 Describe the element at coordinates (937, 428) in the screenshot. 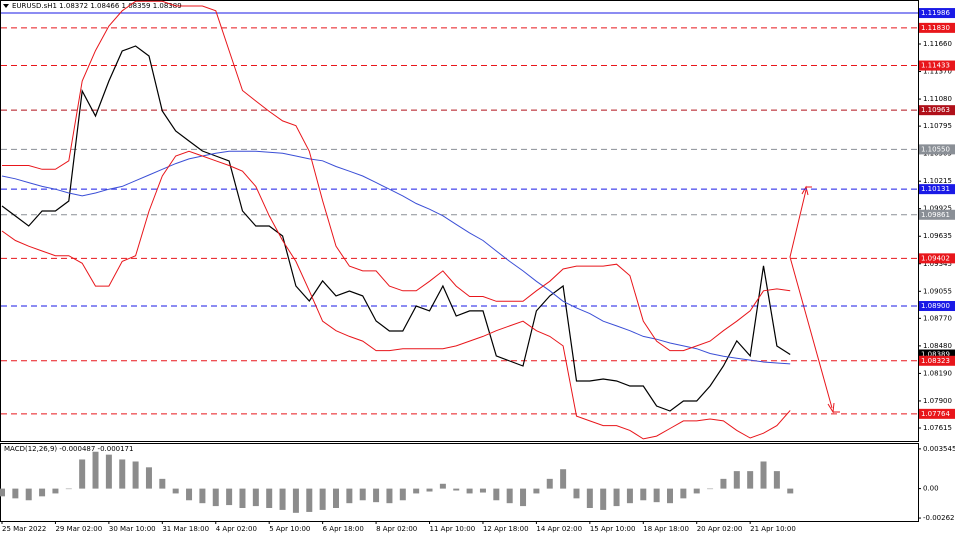

I see `y-tick-label: 1.07615` at that location.